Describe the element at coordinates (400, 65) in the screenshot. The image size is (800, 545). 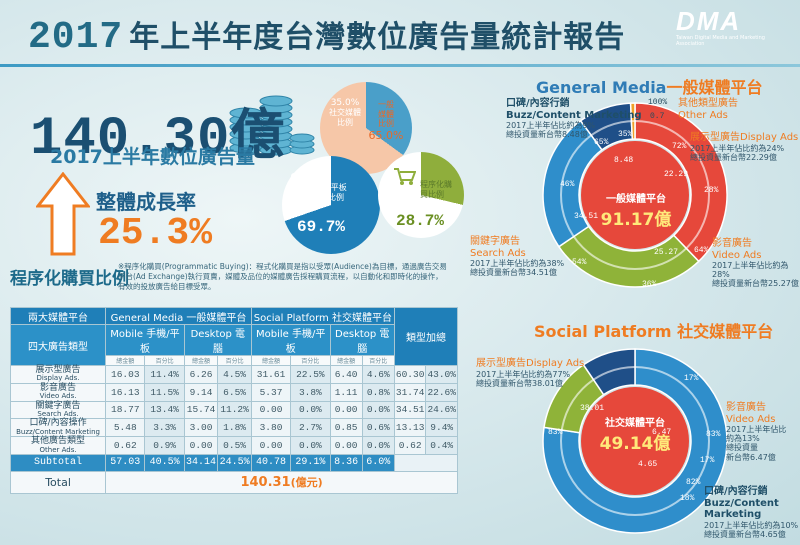
I see `header-divider` at that location.